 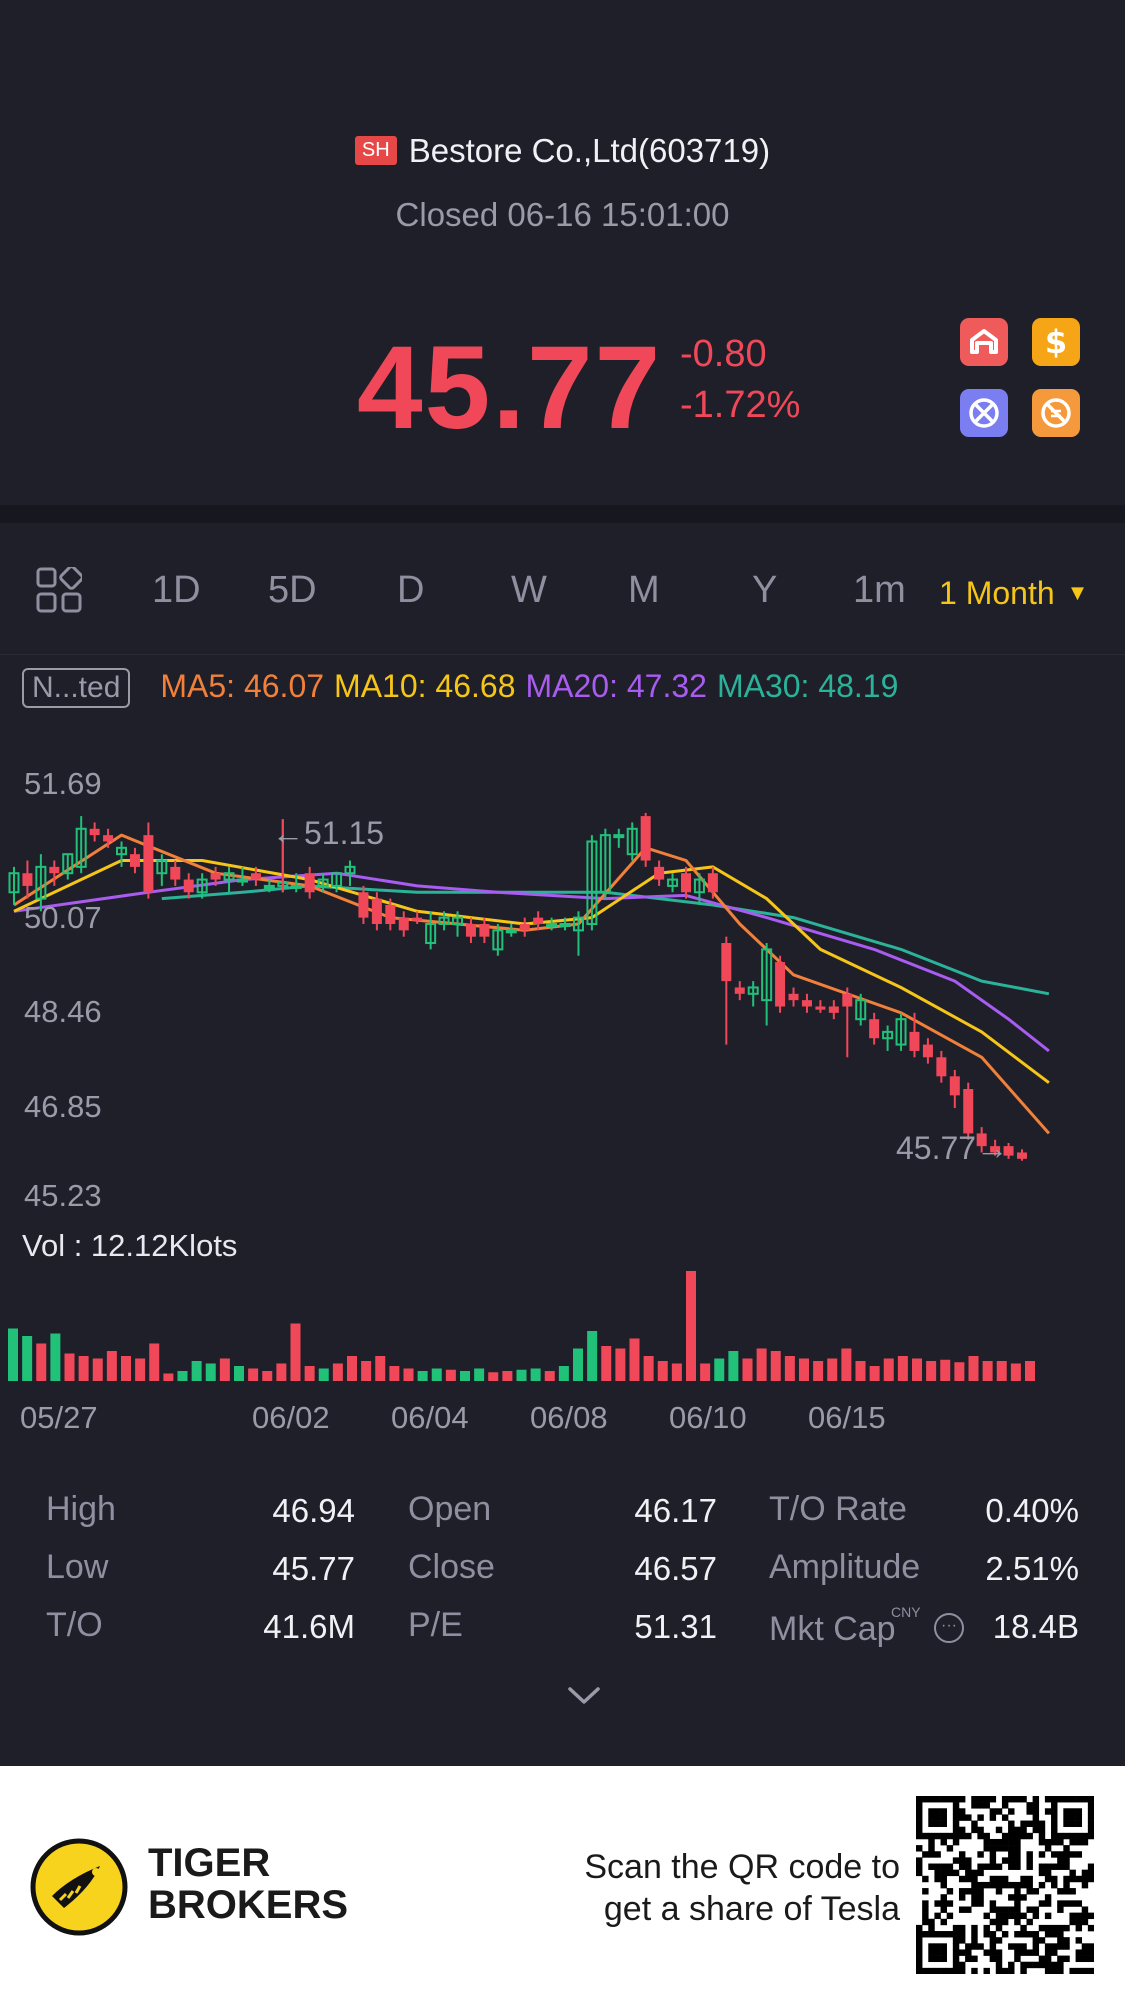 What do you see at coordinates (847, 1417) in the screenshot?
I see `x-tick-label: 06/15` at bounding box center [847, 1417].